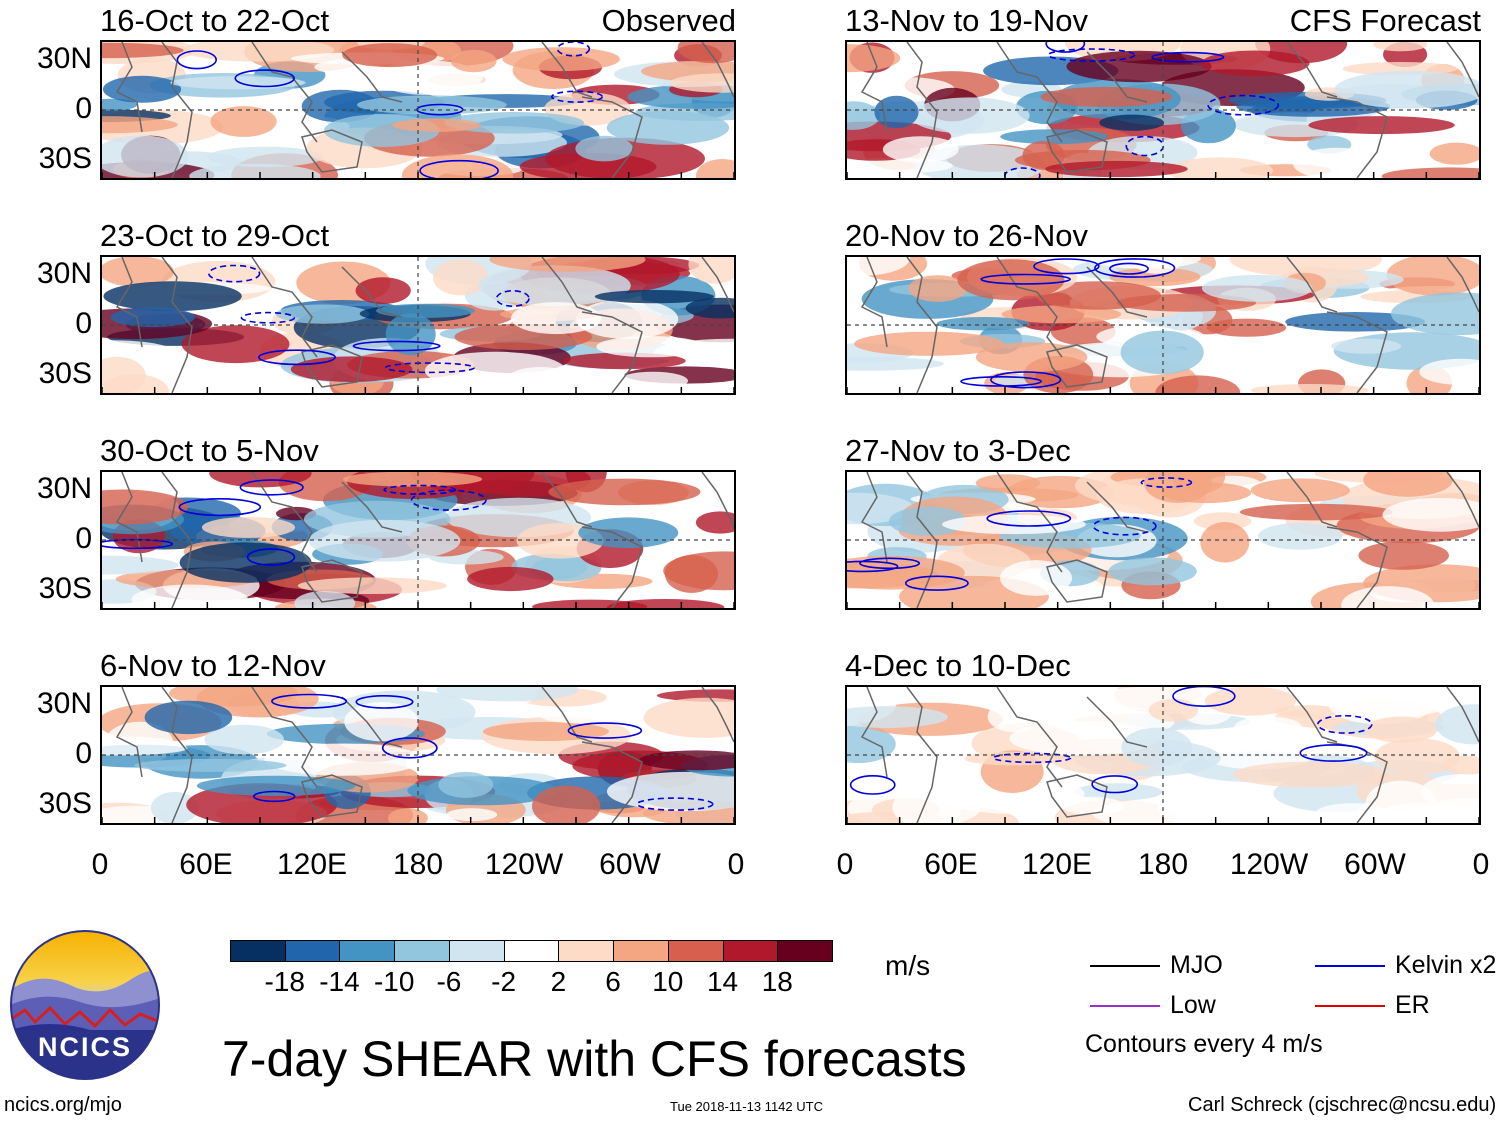 The width and height of the screenshot is (1510, 1121). Describe the element at coordinates (394, 981) in the screenshot. I see `colorbar-tick-label: -10` at that location.